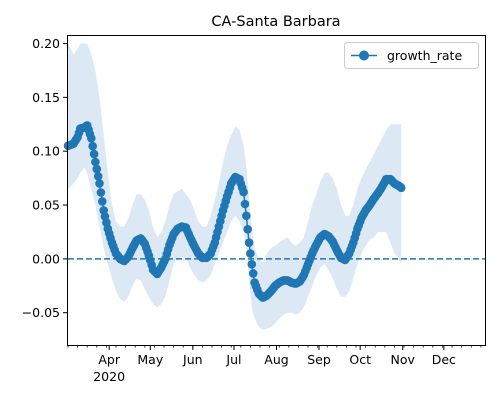  What do you see at coordinates (41, 312) in the screenshot?
I see `y-tick-label: −0.05` at bounding box center [41, 312].